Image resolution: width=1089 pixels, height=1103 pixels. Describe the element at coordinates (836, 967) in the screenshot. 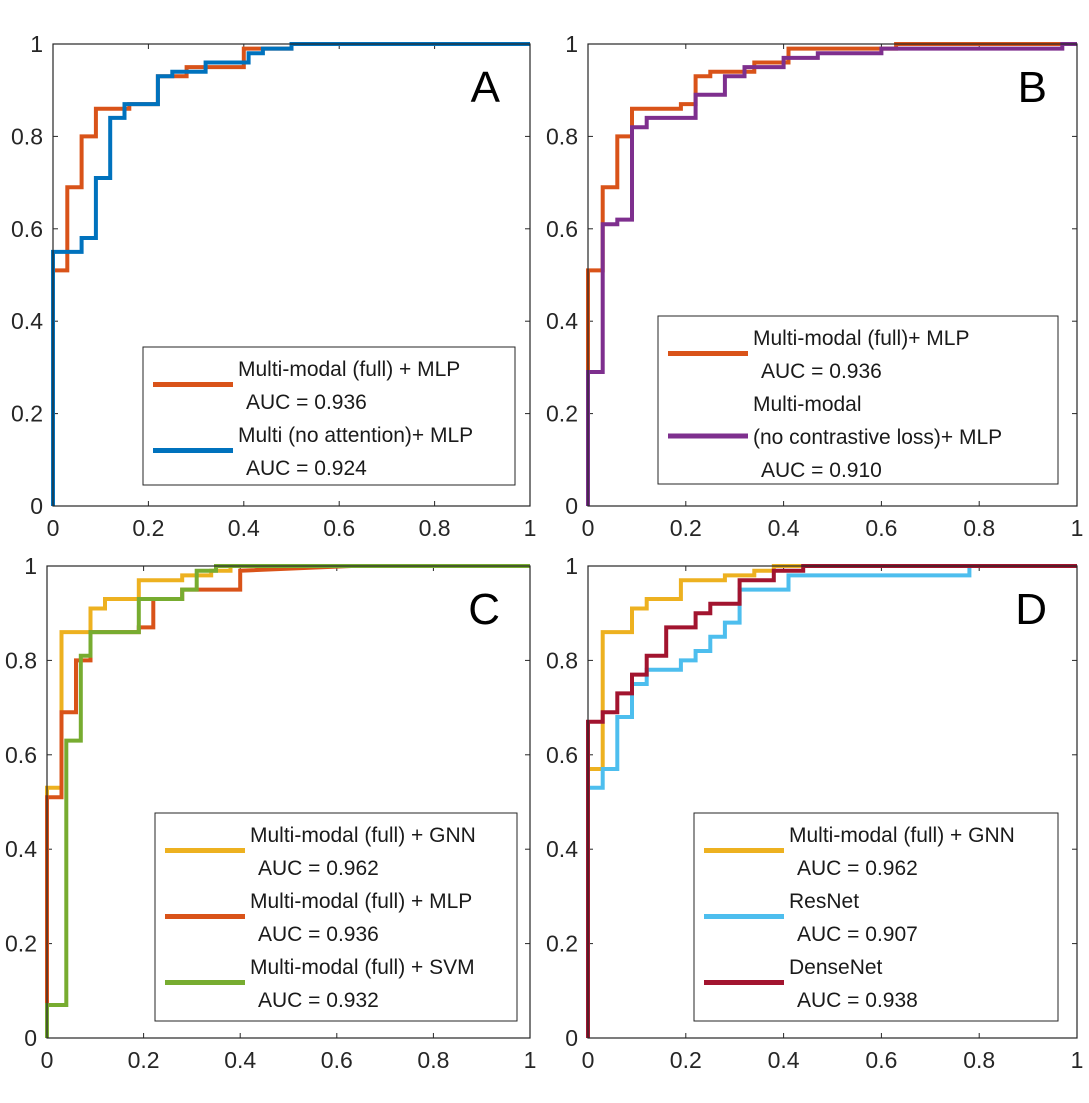

I see `legend-series-label: DenseNet` at that location.